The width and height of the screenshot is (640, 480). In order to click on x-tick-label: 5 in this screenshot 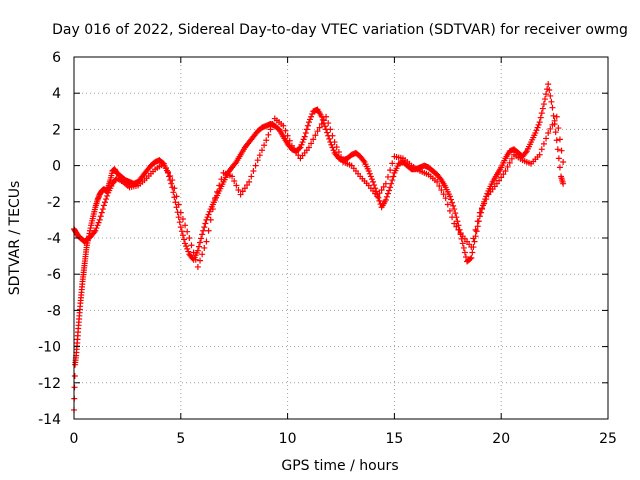, I will do `click(180, 439)`.